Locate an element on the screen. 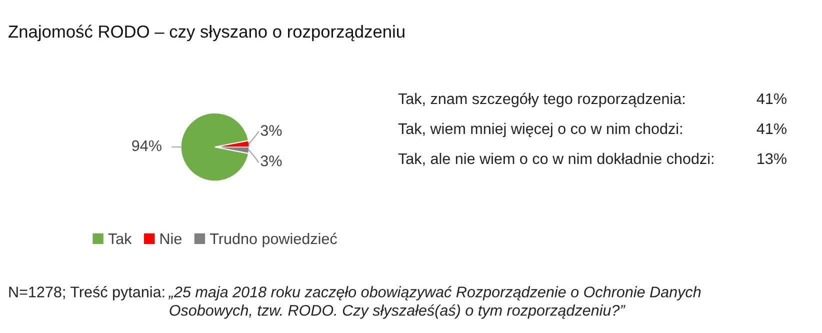  chart-title: Znajomość RODO – czy słyszano o rozporządzeniu is located at coordinates (206, 33).